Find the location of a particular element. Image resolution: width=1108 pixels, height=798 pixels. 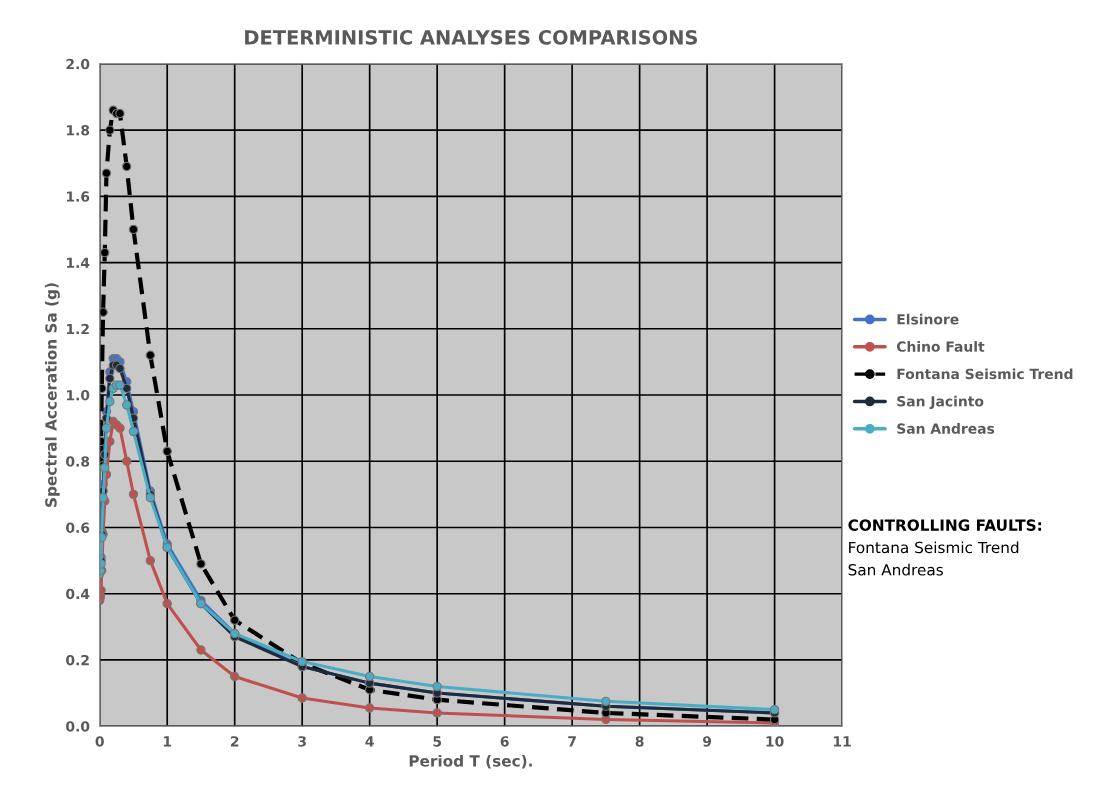

legend-label: San Andreas is located at coordinates (946, 428).